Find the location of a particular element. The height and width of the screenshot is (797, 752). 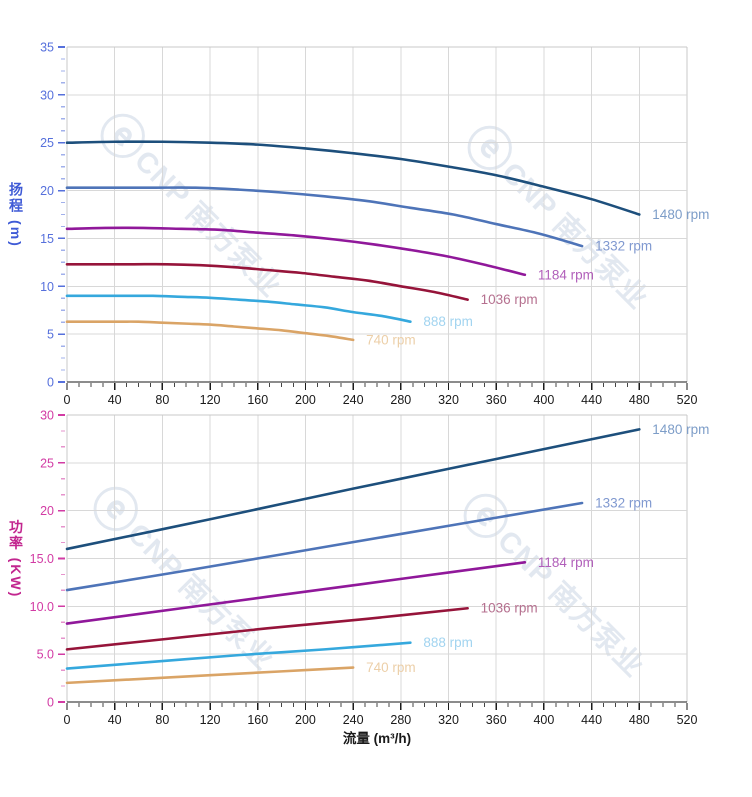

y-tick-label: 10.0 is located at coordinates (42, 607).